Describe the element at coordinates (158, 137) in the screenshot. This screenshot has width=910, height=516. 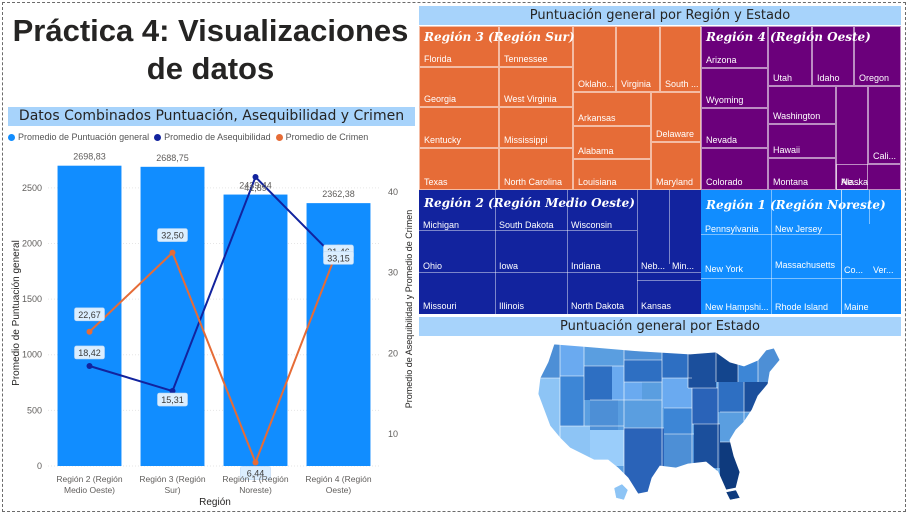
I see `legend-dot-affordability` at that location.